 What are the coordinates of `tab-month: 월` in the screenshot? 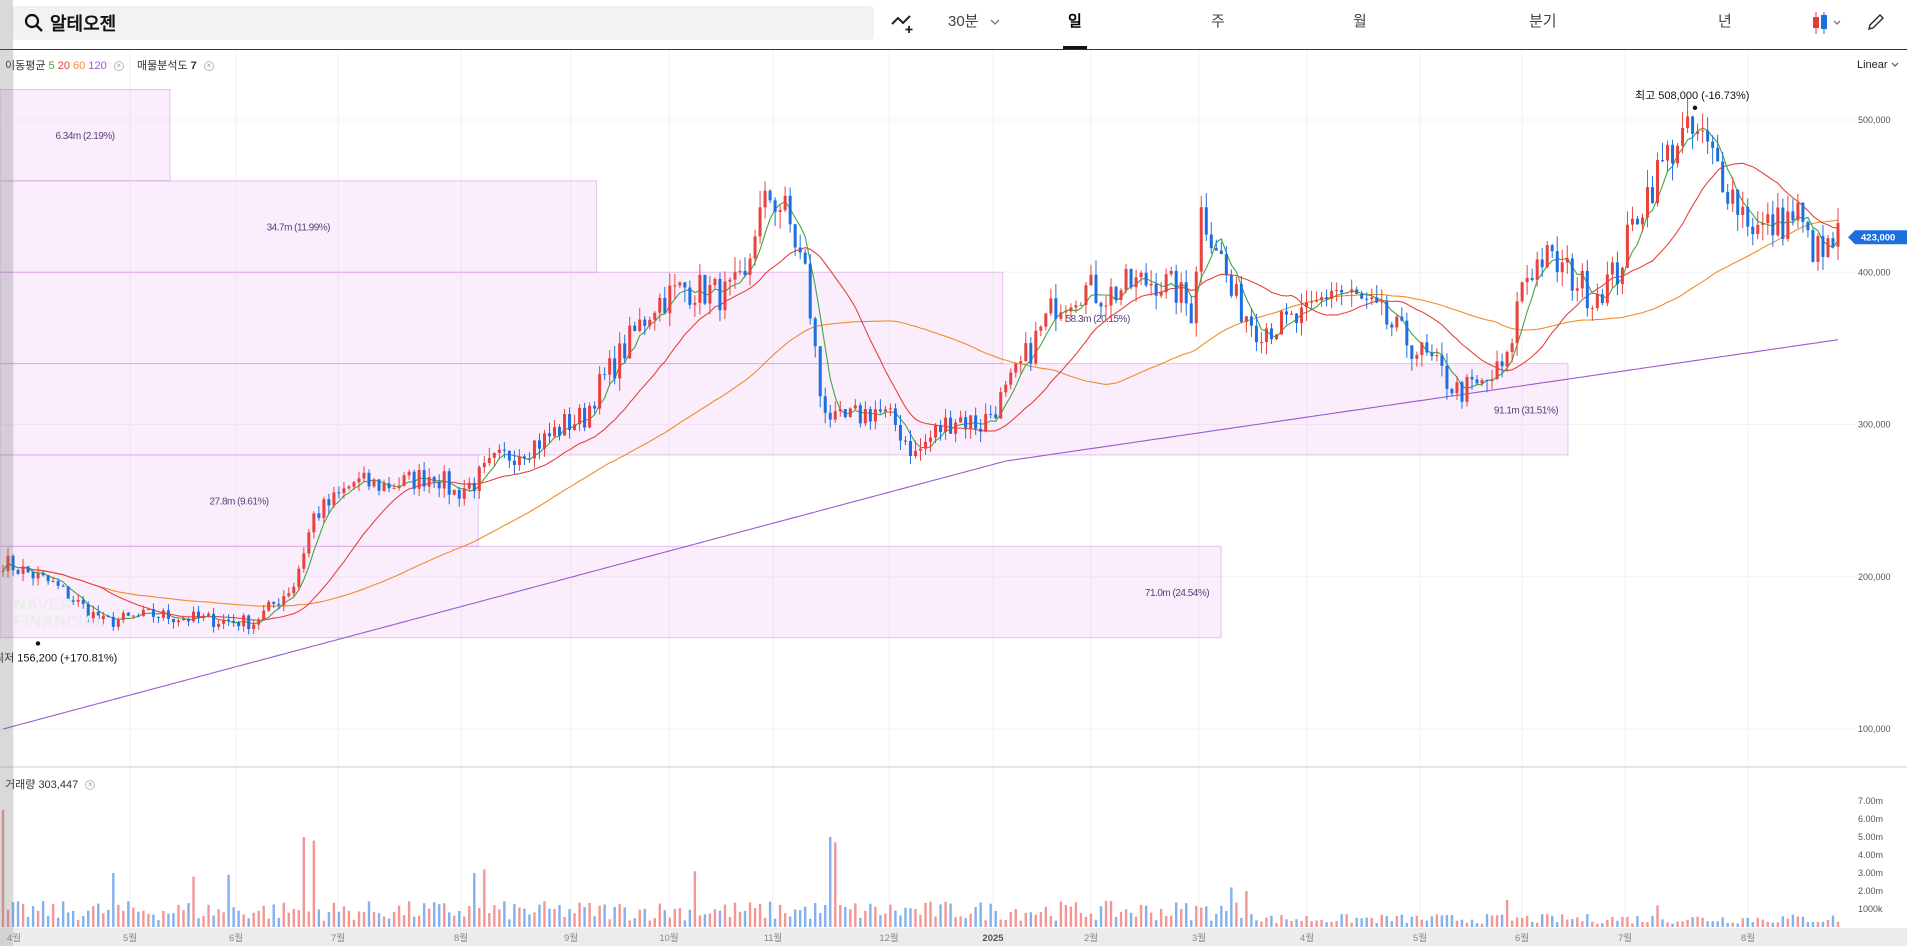 It's located at (1360, 21).